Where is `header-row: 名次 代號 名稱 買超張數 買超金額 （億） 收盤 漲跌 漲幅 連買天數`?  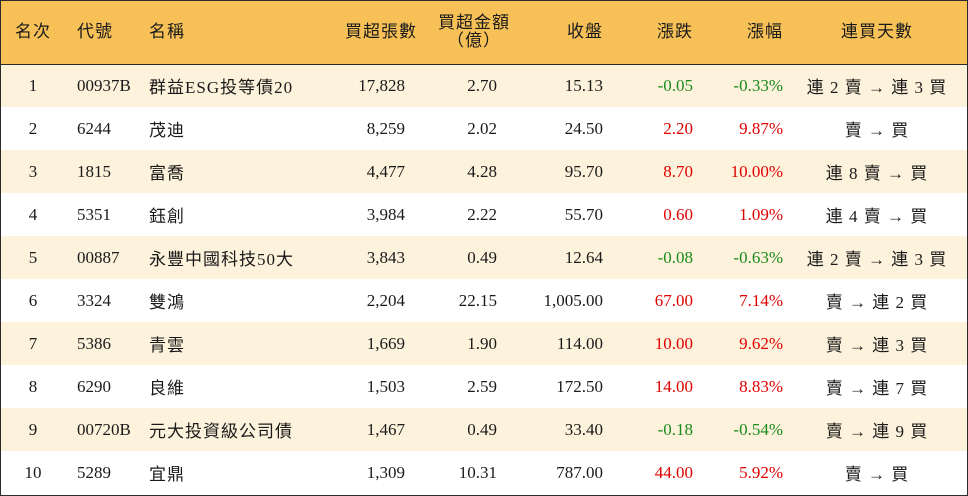 header-row: 名次 代號 名稱 買超張數 買超金額 （億） 收盤 漲跌 漲幅 連買天數 is located at coordinates (484, 33).